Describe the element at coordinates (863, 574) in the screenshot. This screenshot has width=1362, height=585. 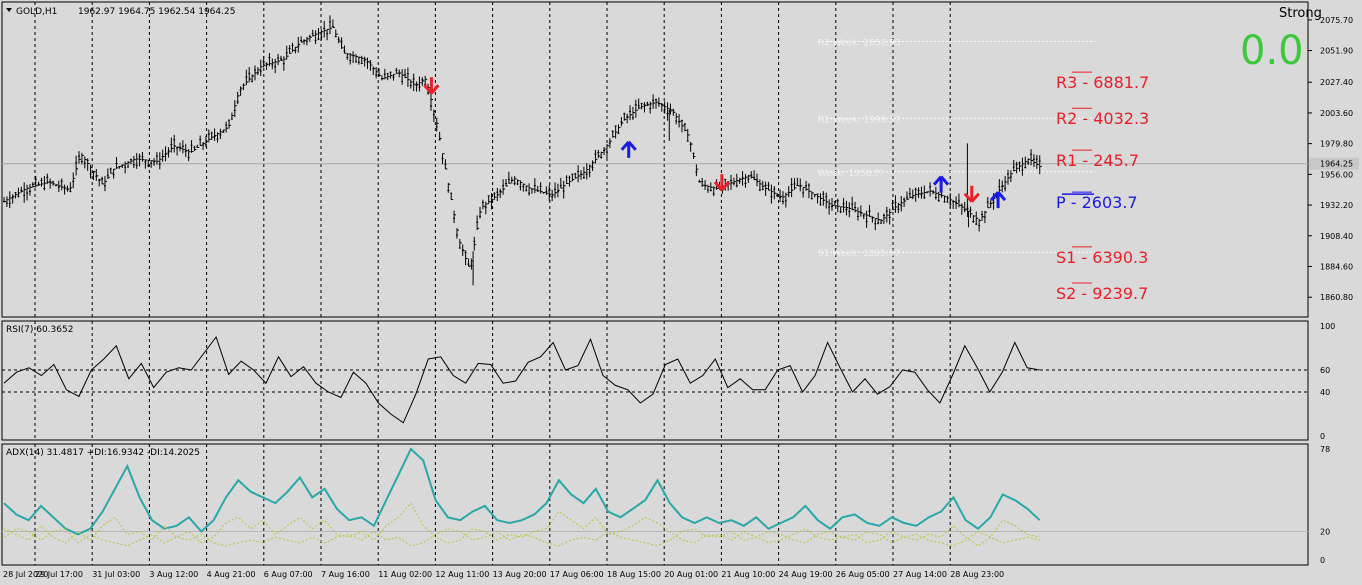
I see `time-tick-label: 26 Aug 05:00` at that location.